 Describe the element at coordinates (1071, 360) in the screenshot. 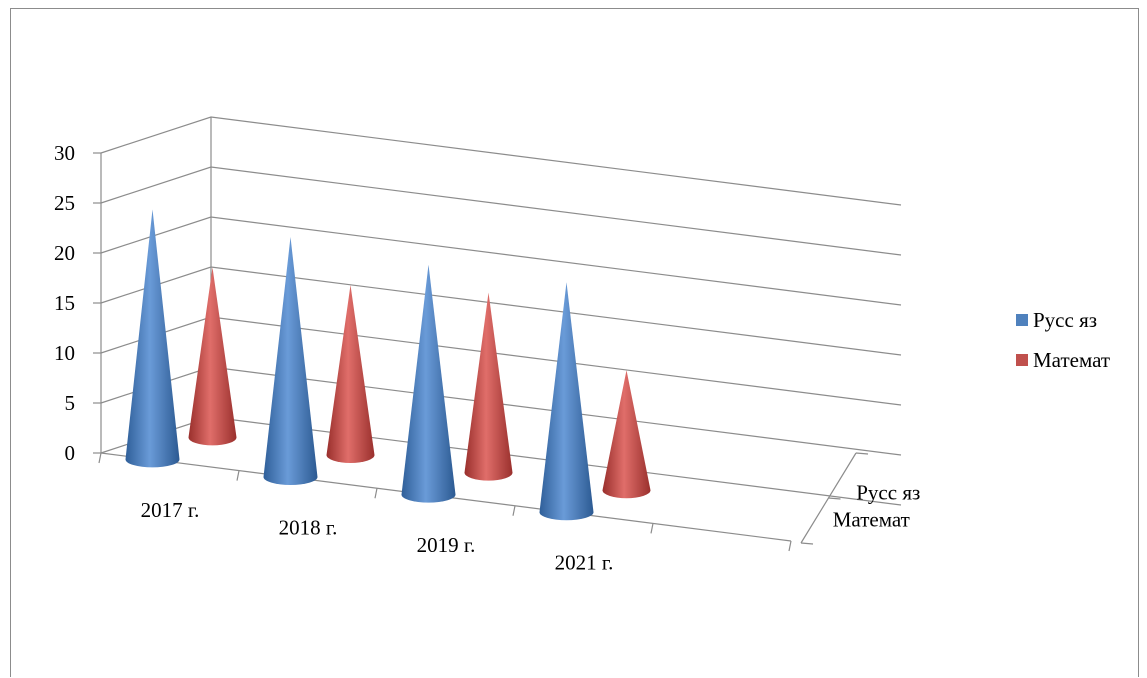

I see `legend-label: Математ` at that location.